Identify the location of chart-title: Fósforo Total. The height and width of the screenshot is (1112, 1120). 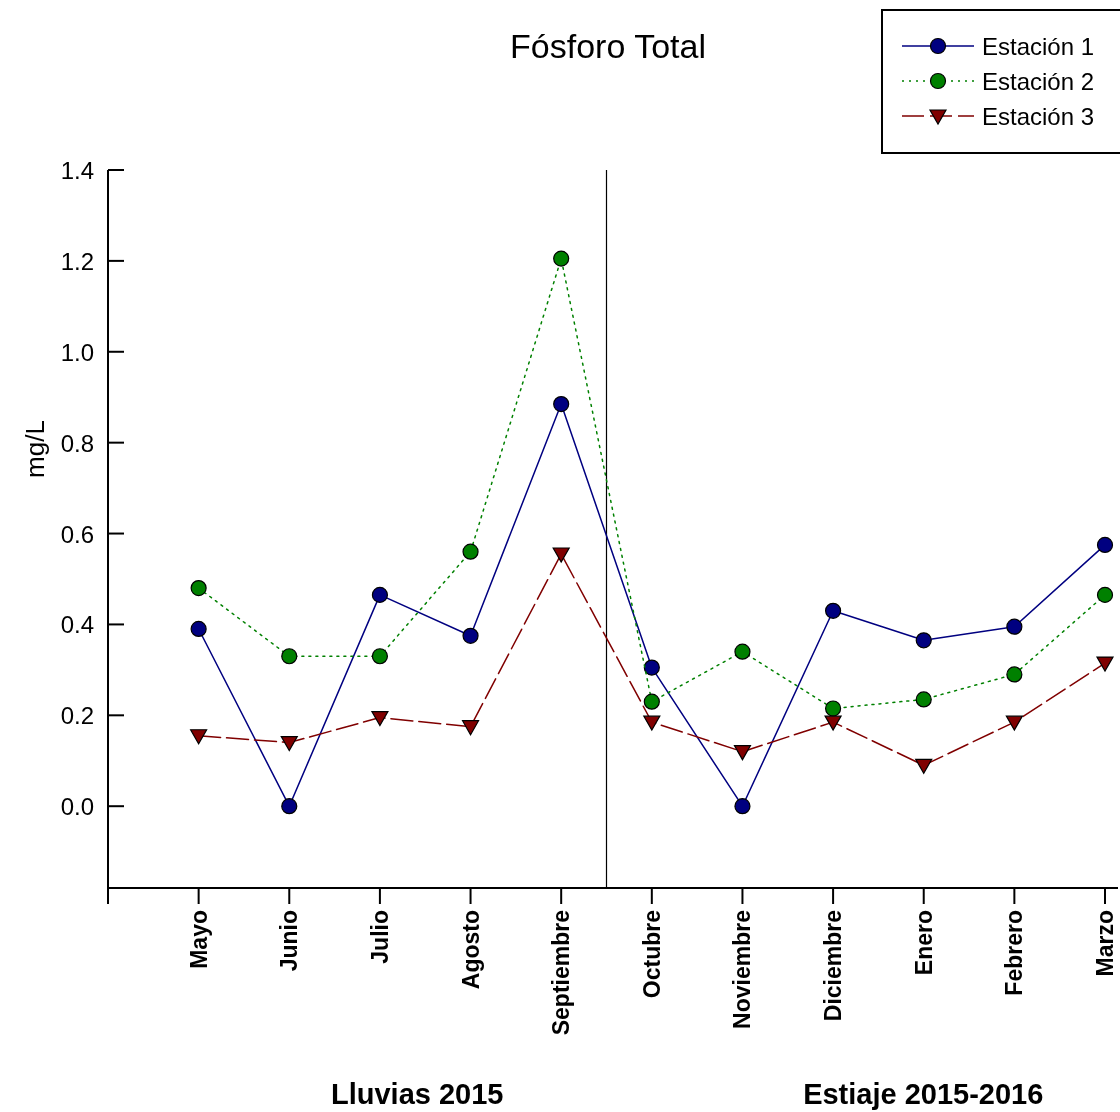
(608, 46).